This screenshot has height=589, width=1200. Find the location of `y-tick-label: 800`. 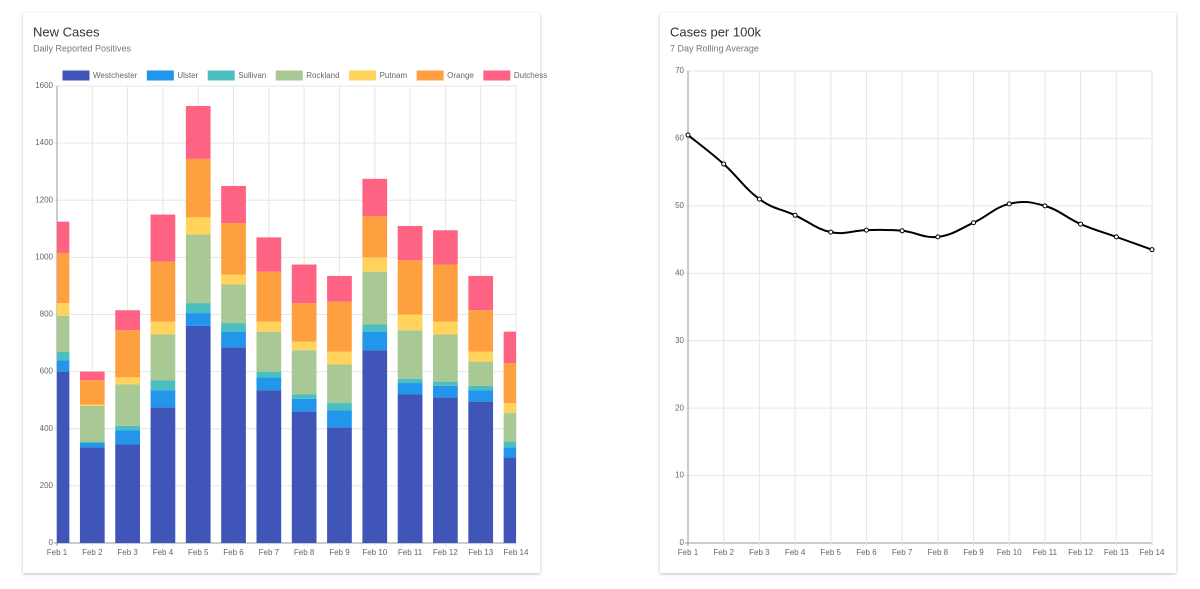

y-tick-label: 800 is located at coordinates (47, 314).